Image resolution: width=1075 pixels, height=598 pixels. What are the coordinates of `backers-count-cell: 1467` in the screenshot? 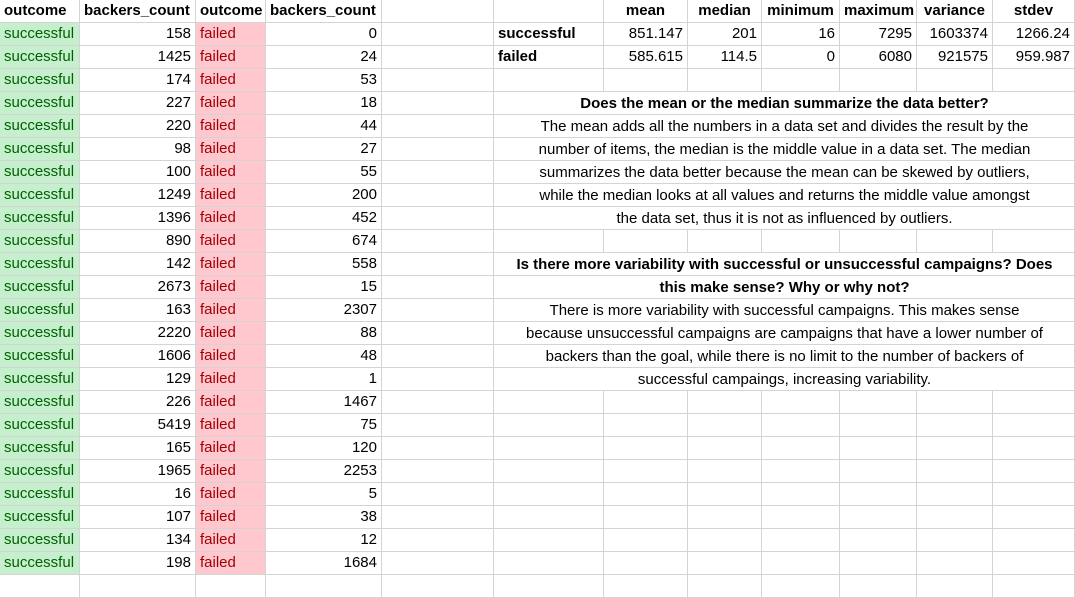 It's located at (324, 402).